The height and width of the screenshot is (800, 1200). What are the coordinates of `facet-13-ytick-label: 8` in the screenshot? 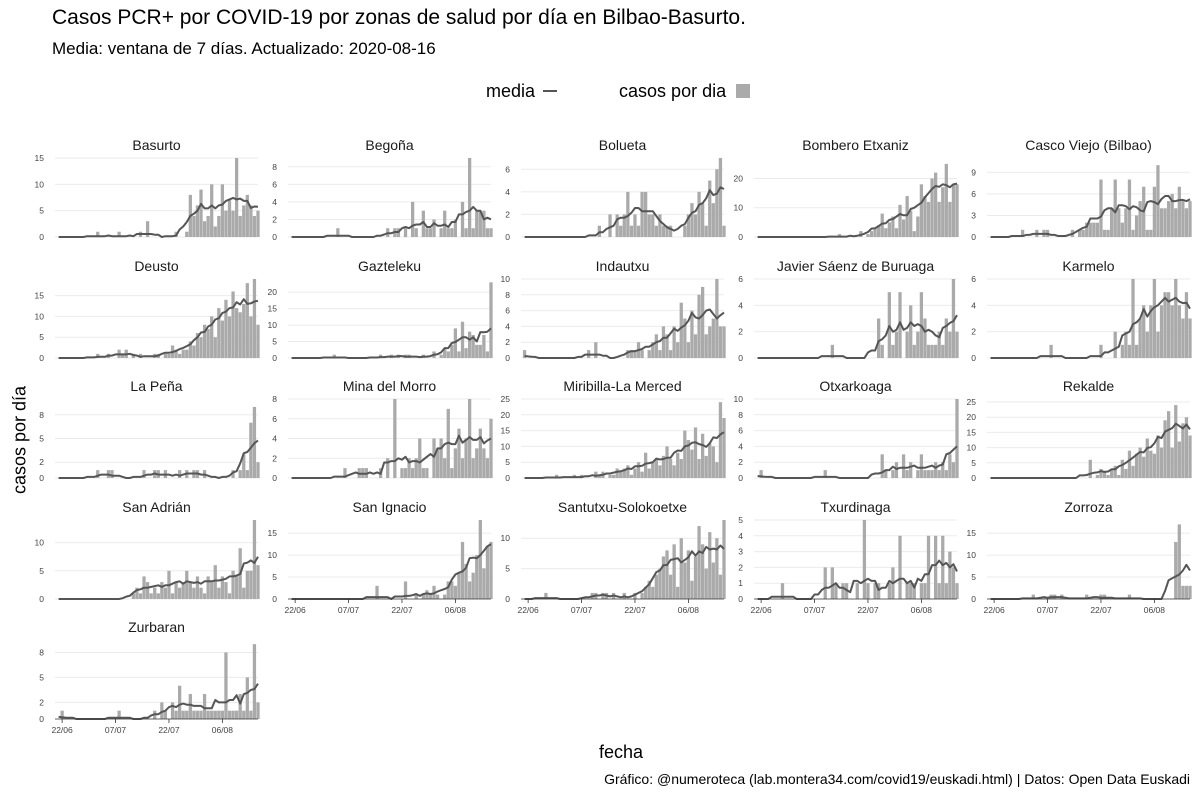 It's located at (740, 415).